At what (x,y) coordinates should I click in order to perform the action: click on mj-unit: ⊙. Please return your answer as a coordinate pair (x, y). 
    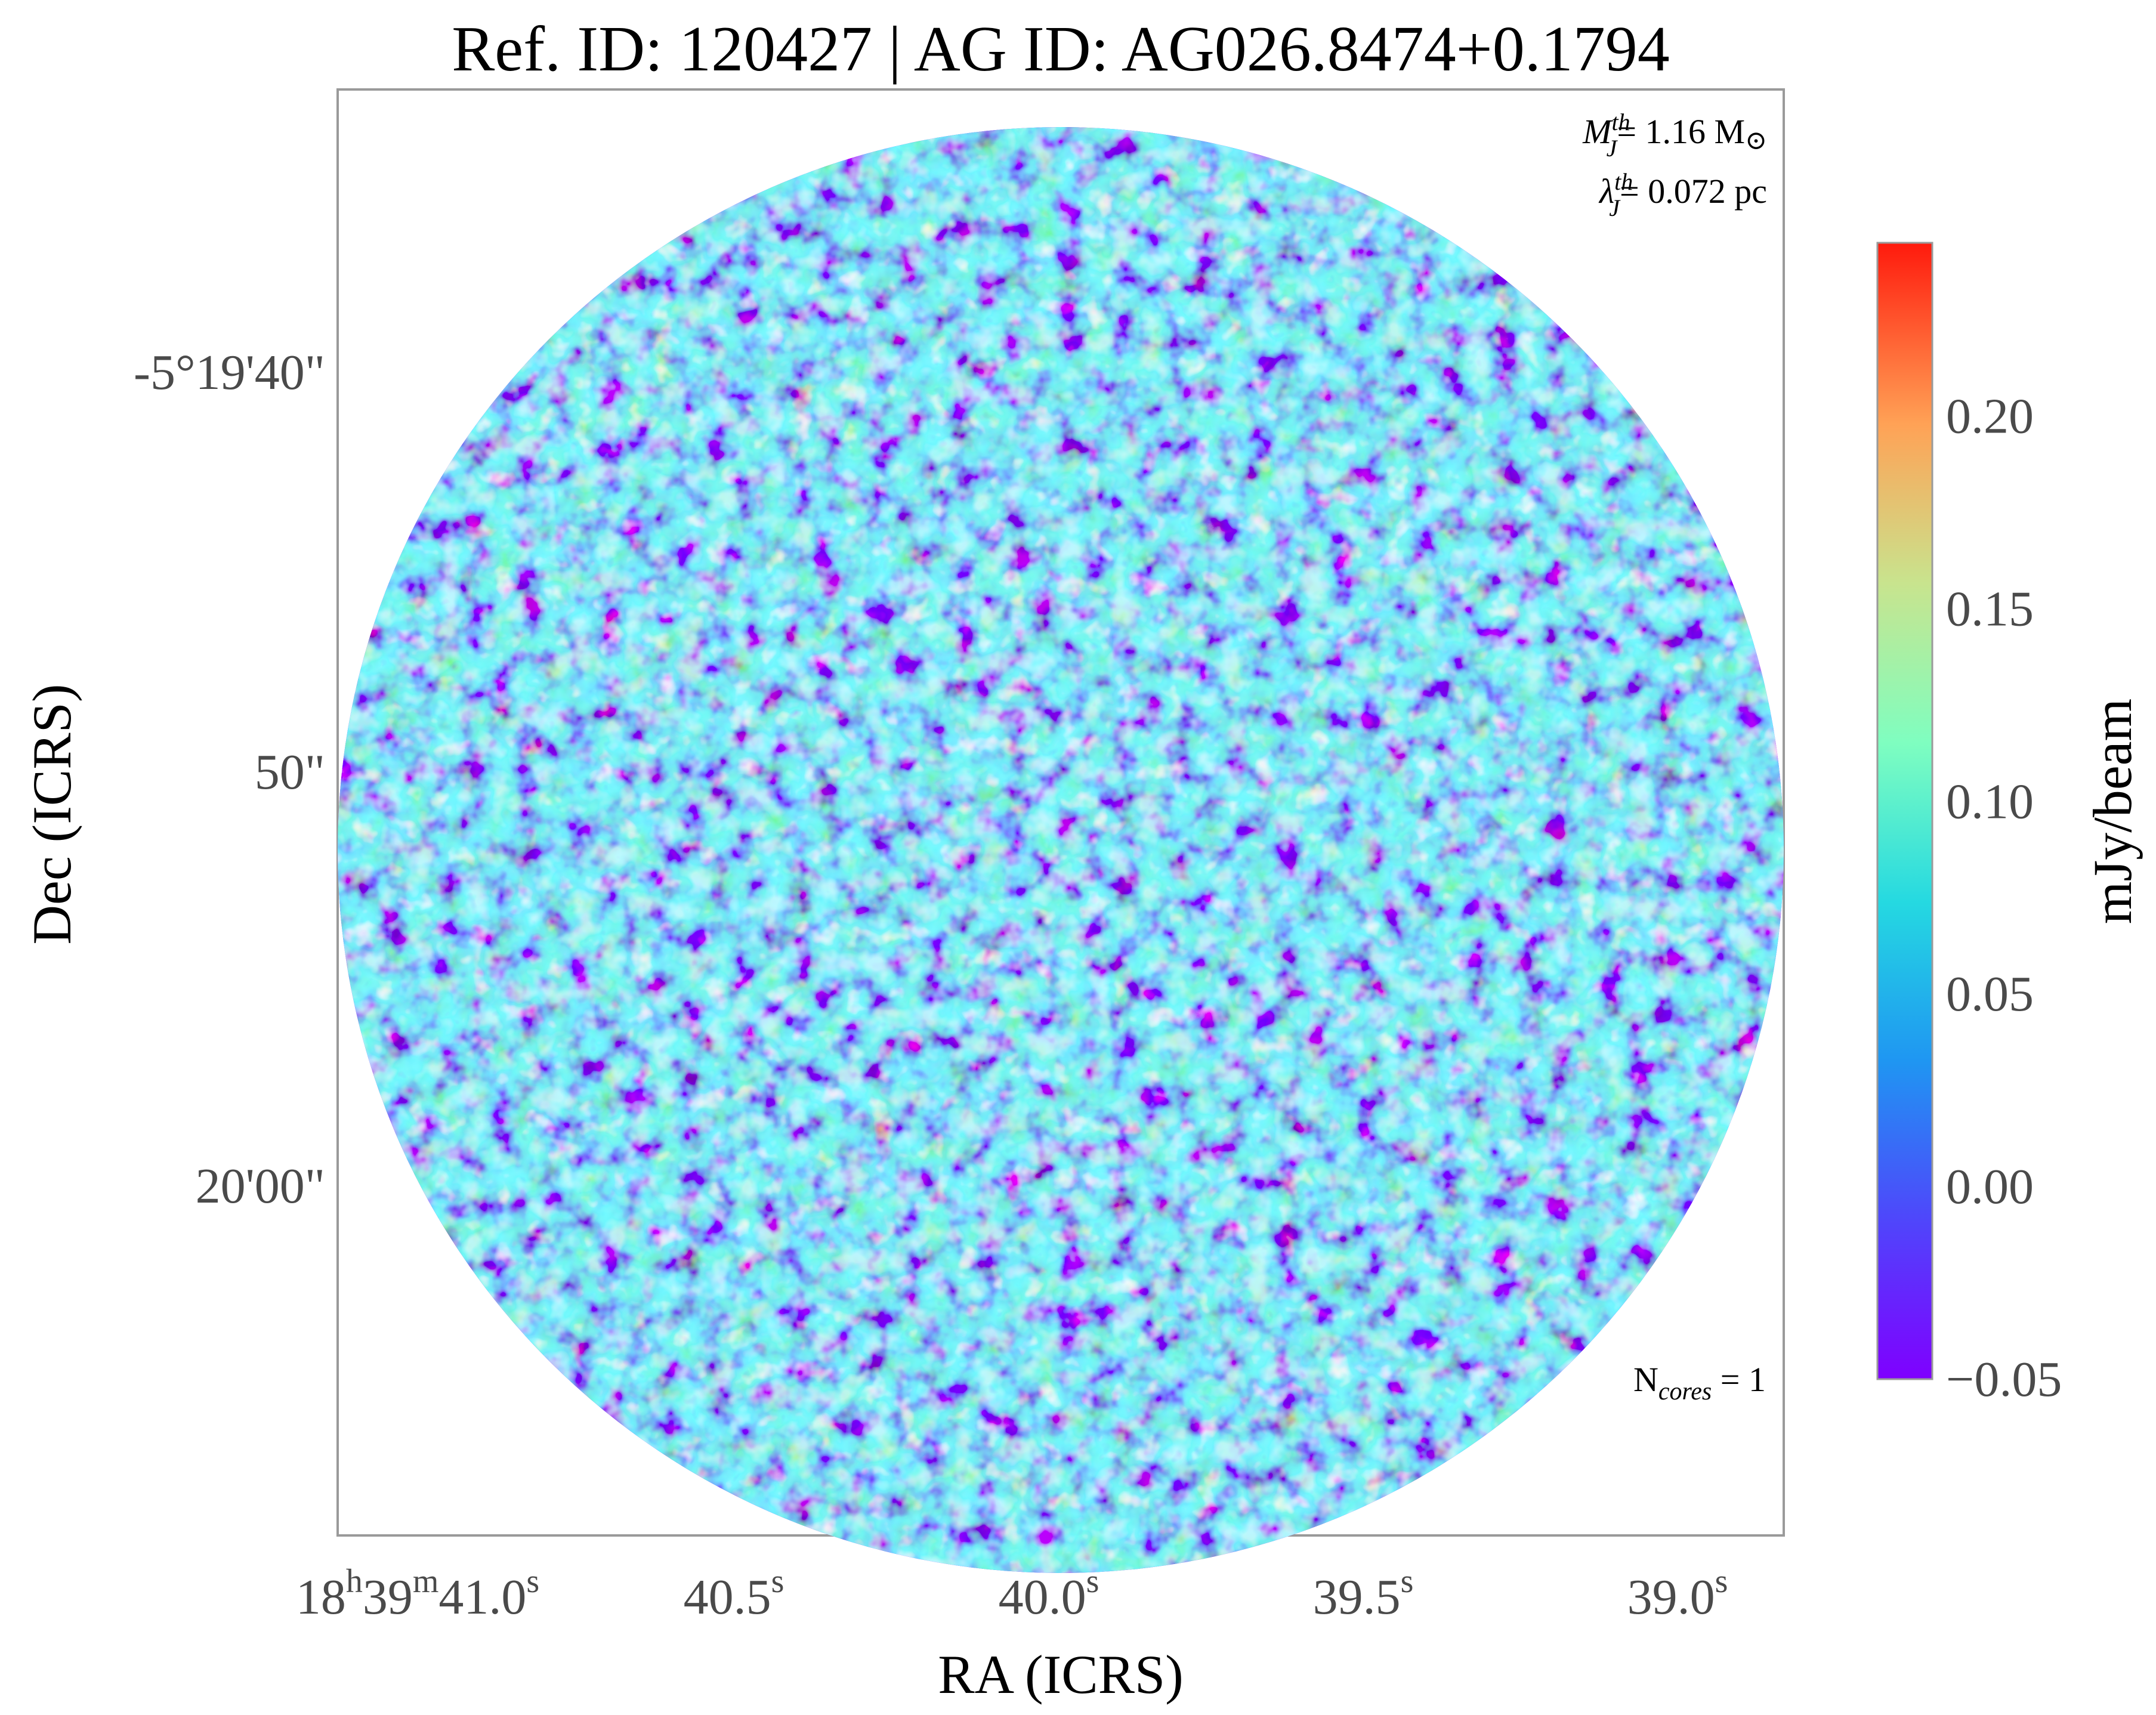
    Looking at the image, I should click on (1756, 140).